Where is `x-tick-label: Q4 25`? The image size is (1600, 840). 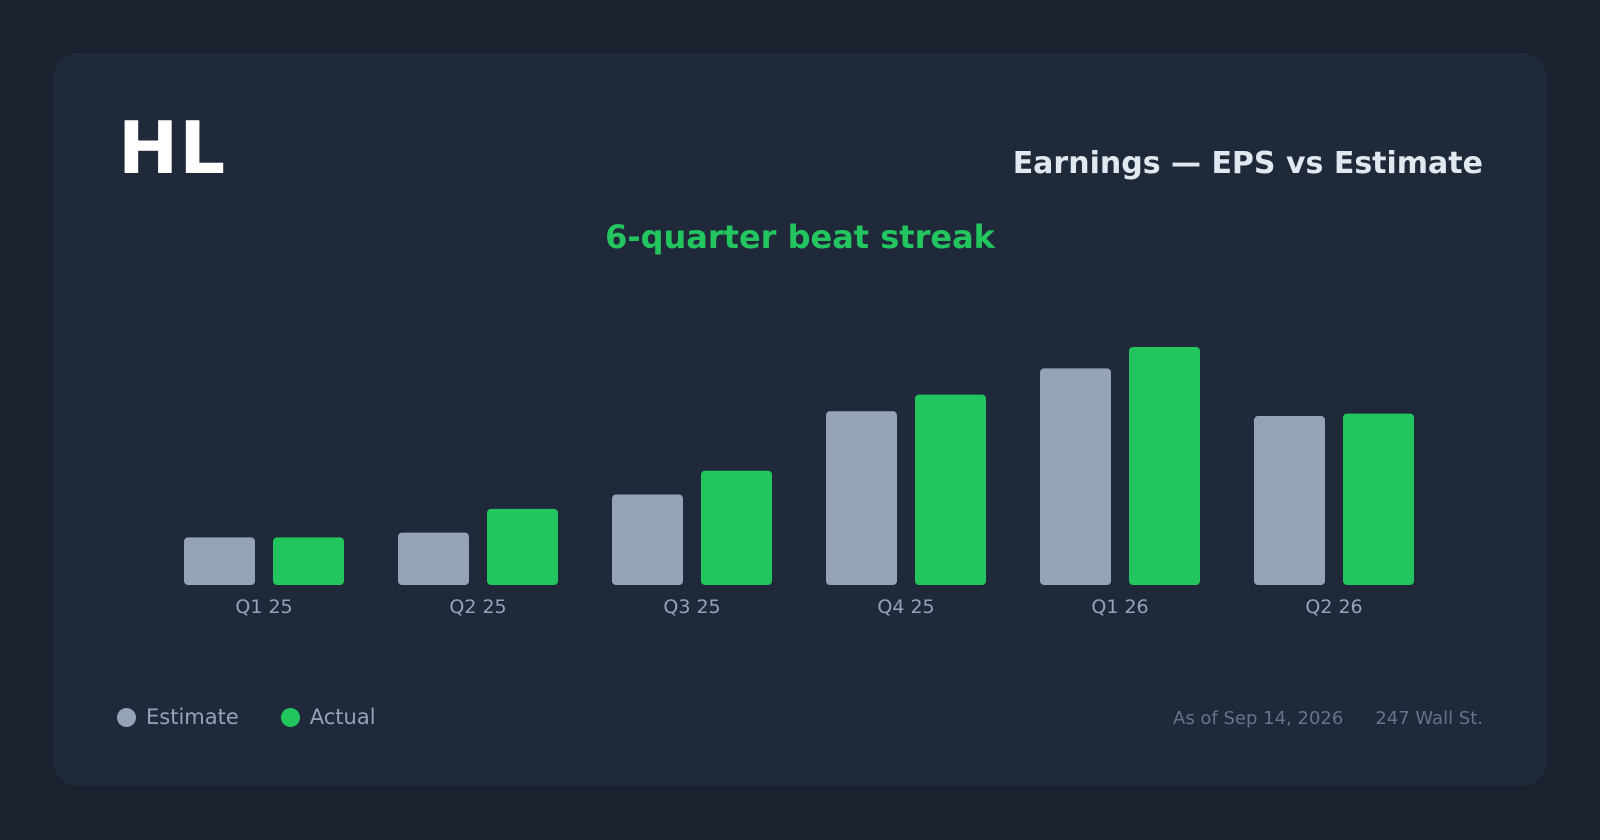 x-tick-label: Q4 25 is located at coordinates (905, 607).